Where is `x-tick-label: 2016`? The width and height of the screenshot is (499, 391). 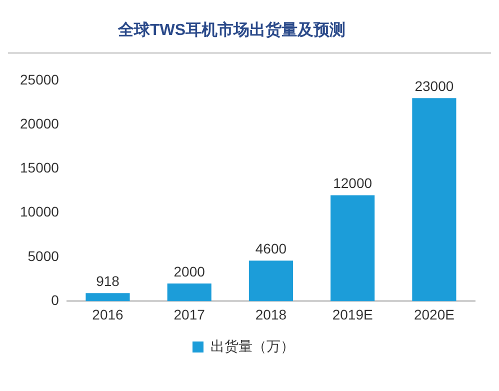 x-tick-label: 2016 is located at coordinates (108, 314).